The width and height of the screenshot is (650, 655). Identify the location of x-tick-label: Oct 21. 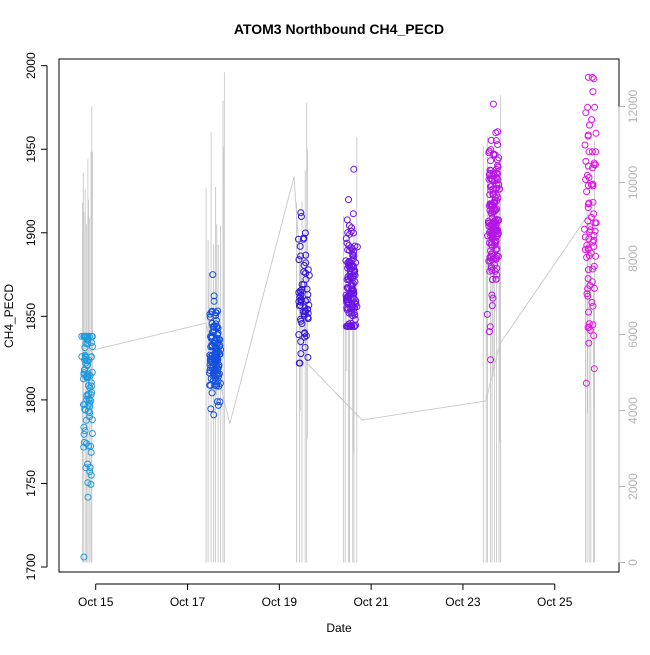
(371, 602).